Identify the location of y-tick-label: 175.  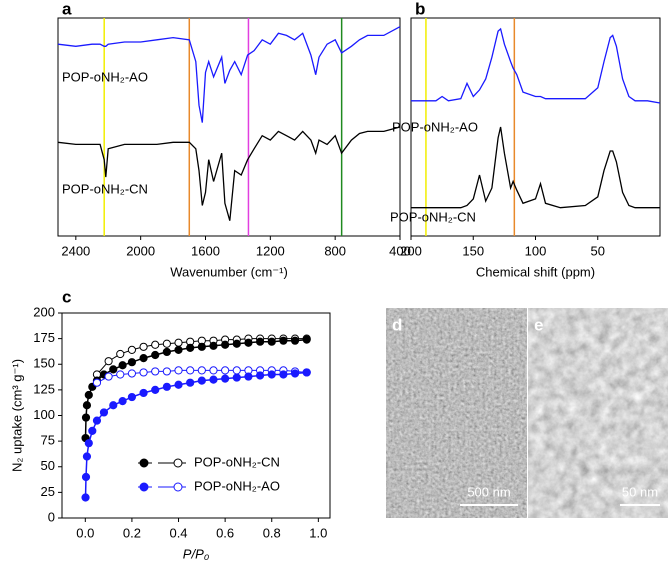
(44, 337).